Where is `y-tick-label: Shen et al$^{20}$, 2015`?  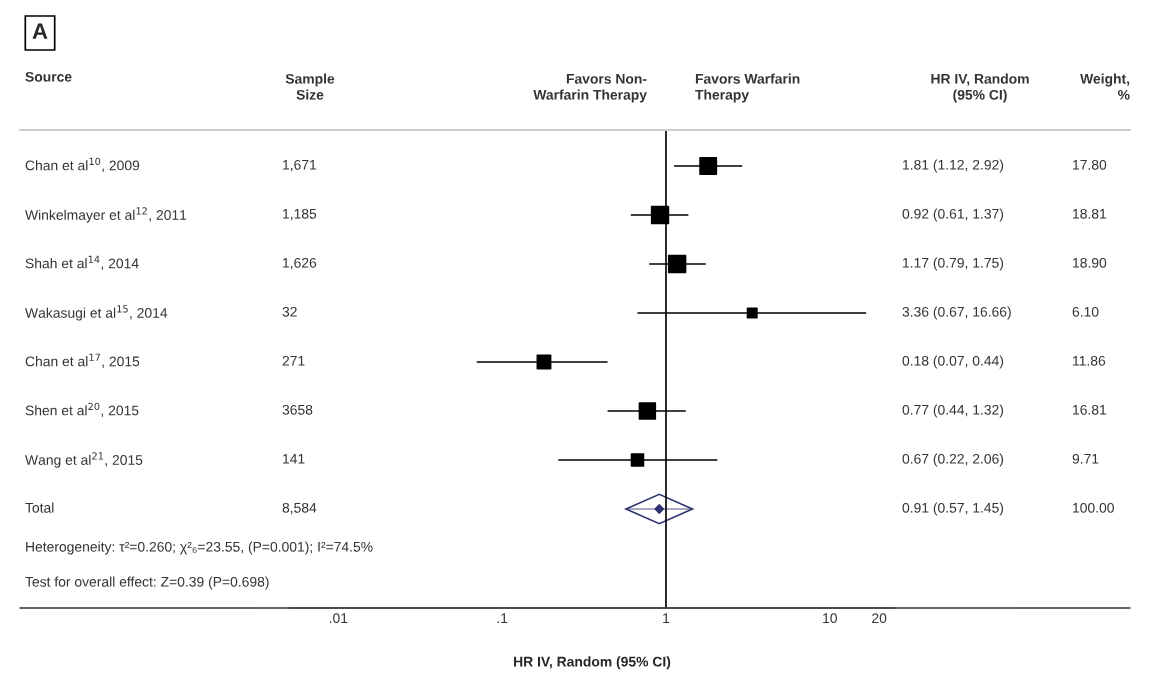 y-tick-label: Shen et al$^{20}$, 2015 is located at coordinates (82, 410).